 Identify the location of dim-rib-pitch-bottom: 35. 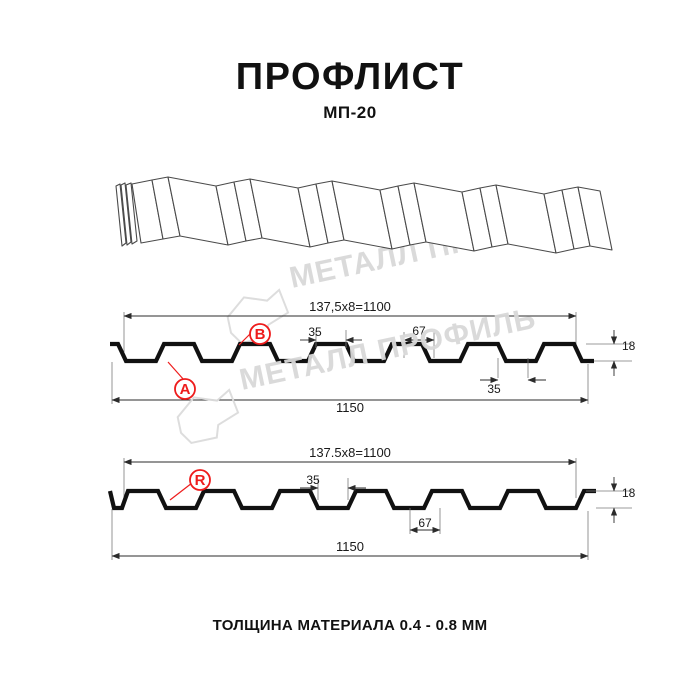
(313, 480).